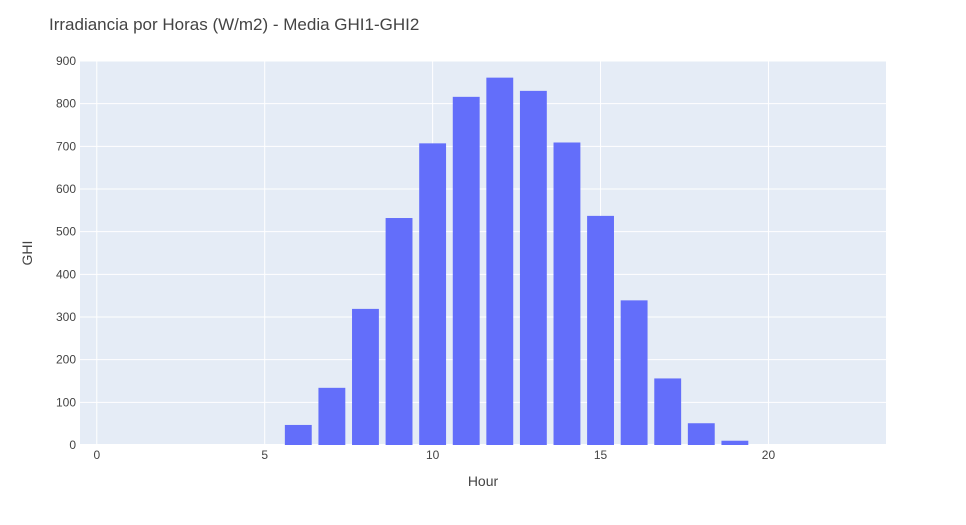 The image size is (966, 525). What do you see at coordinates (66, 402) in the screenshot?
I see `y-tick-label: 100` at bounding box center [66, 402].